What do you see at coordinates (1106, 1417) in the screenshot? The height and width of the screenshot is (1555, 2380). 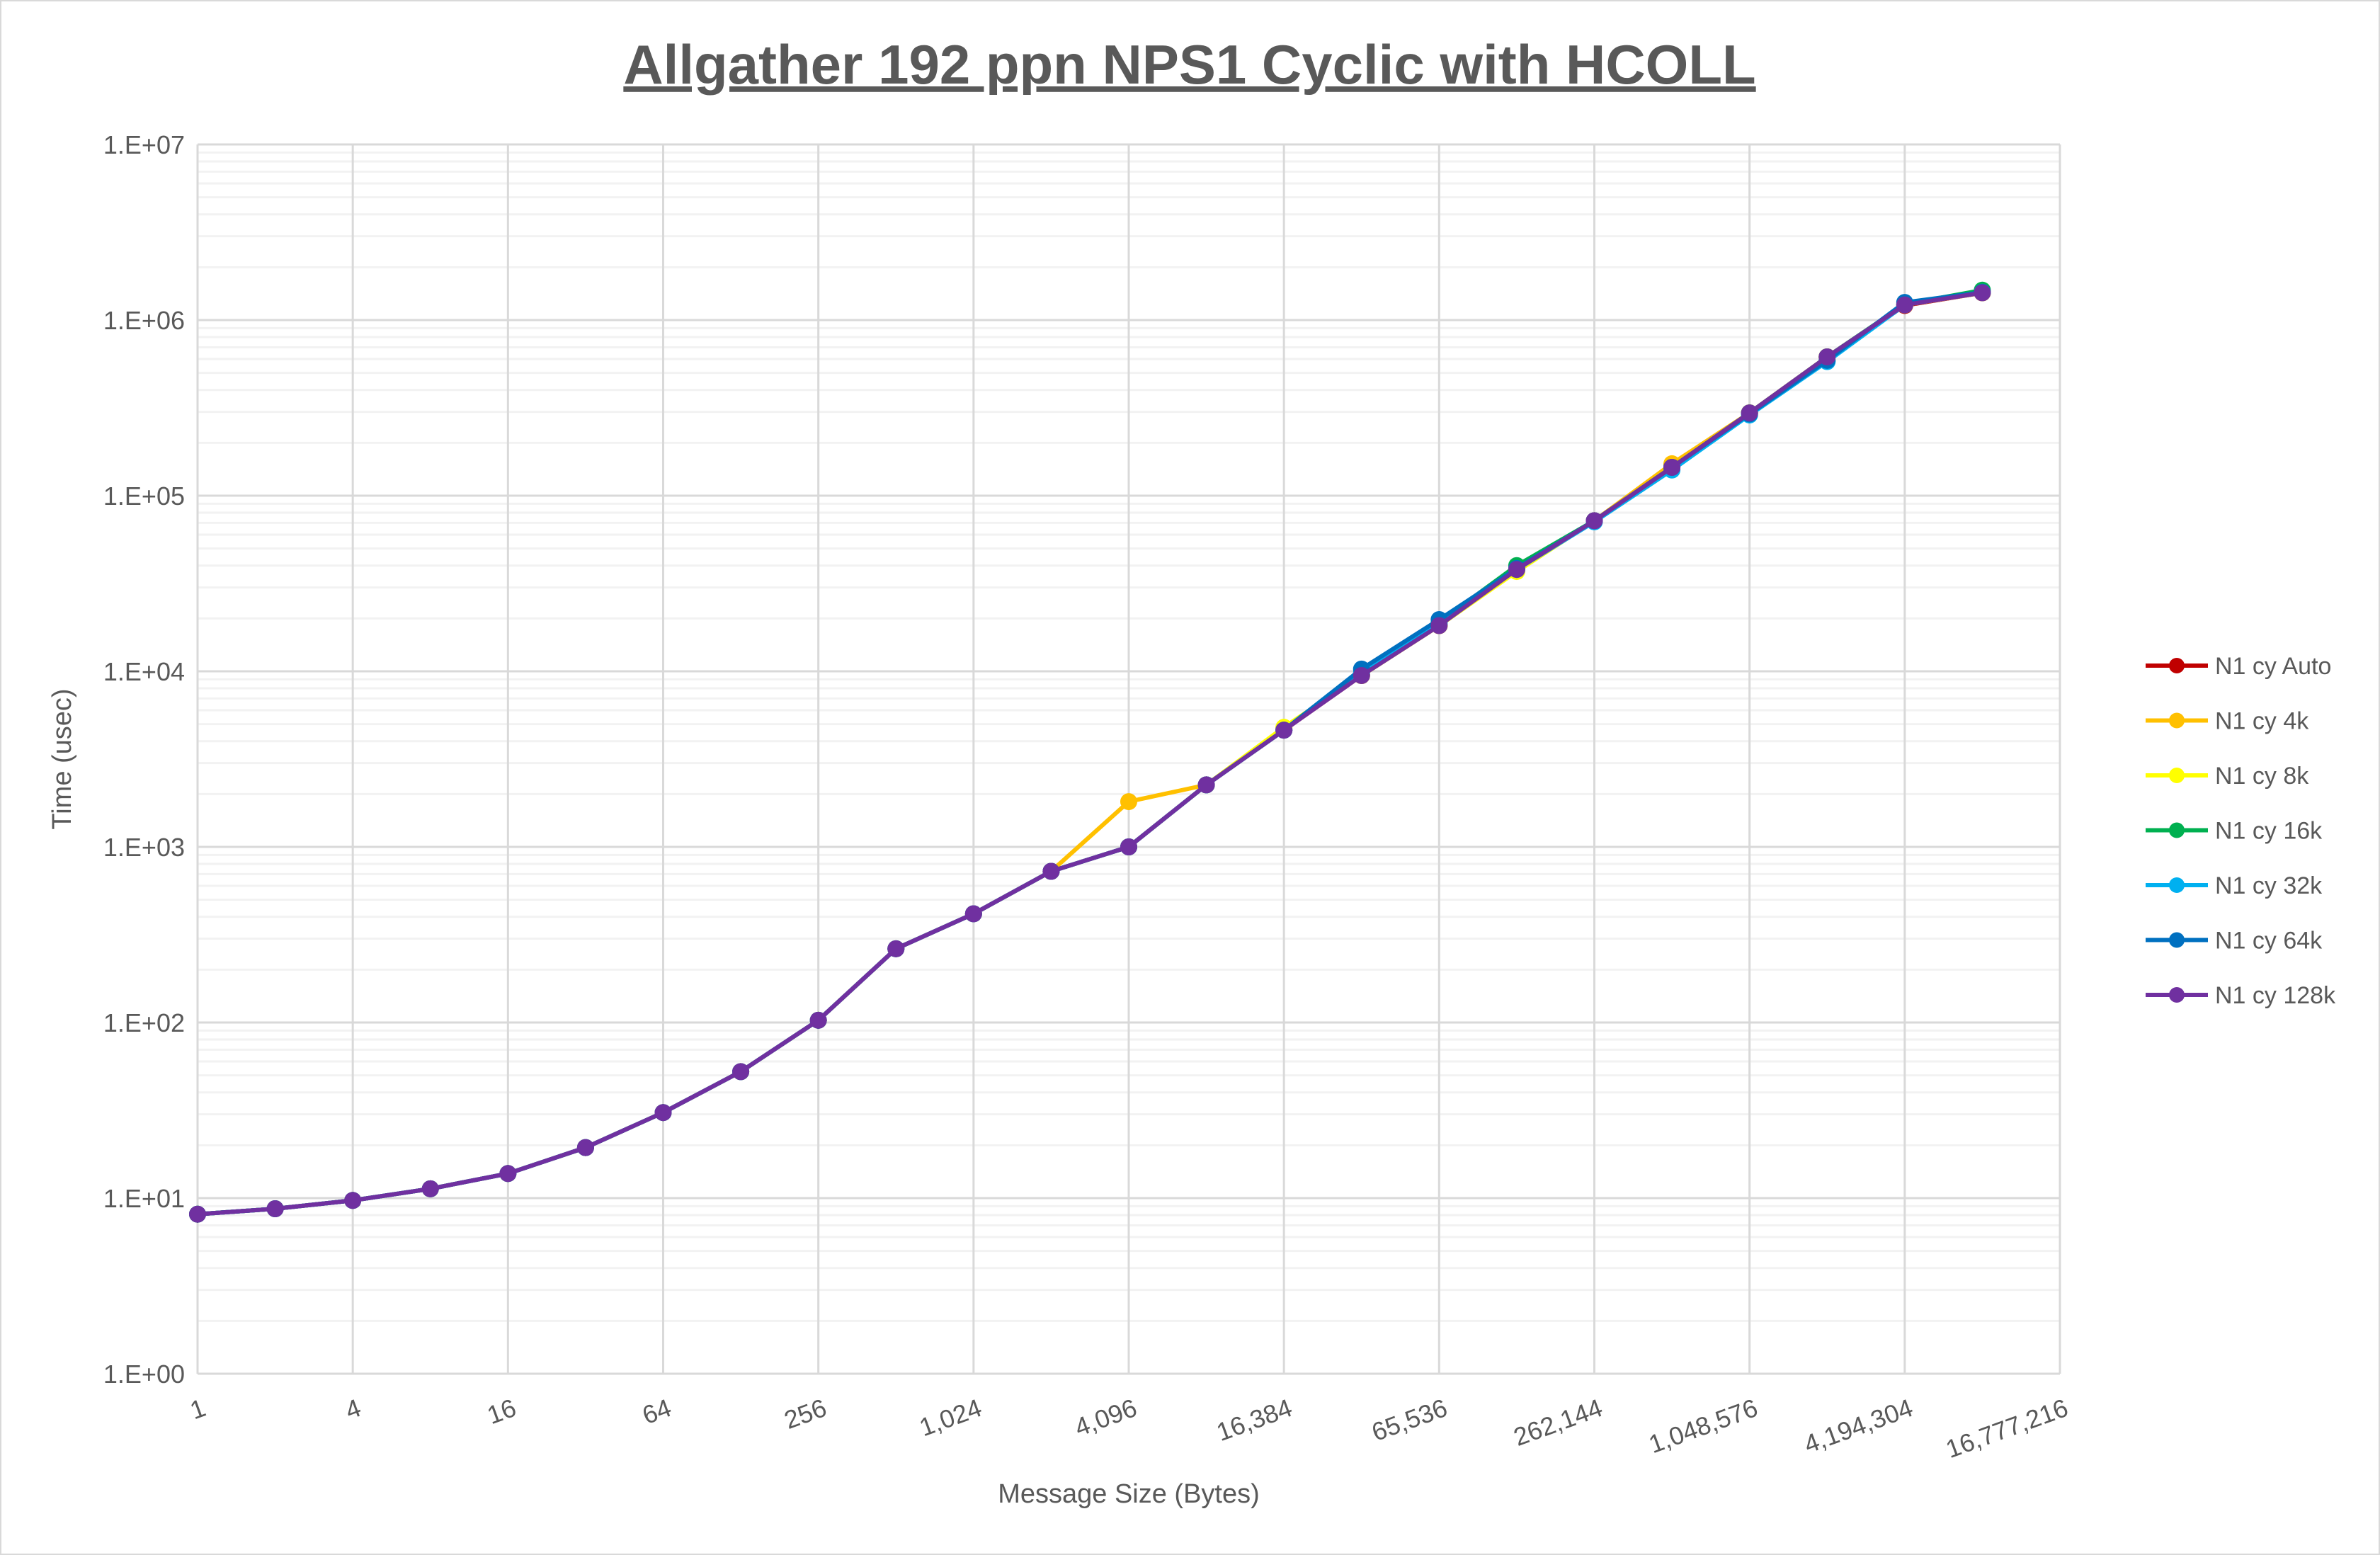 I see `x-tick-label: 4,096` at bounding box center [1106, 1417].